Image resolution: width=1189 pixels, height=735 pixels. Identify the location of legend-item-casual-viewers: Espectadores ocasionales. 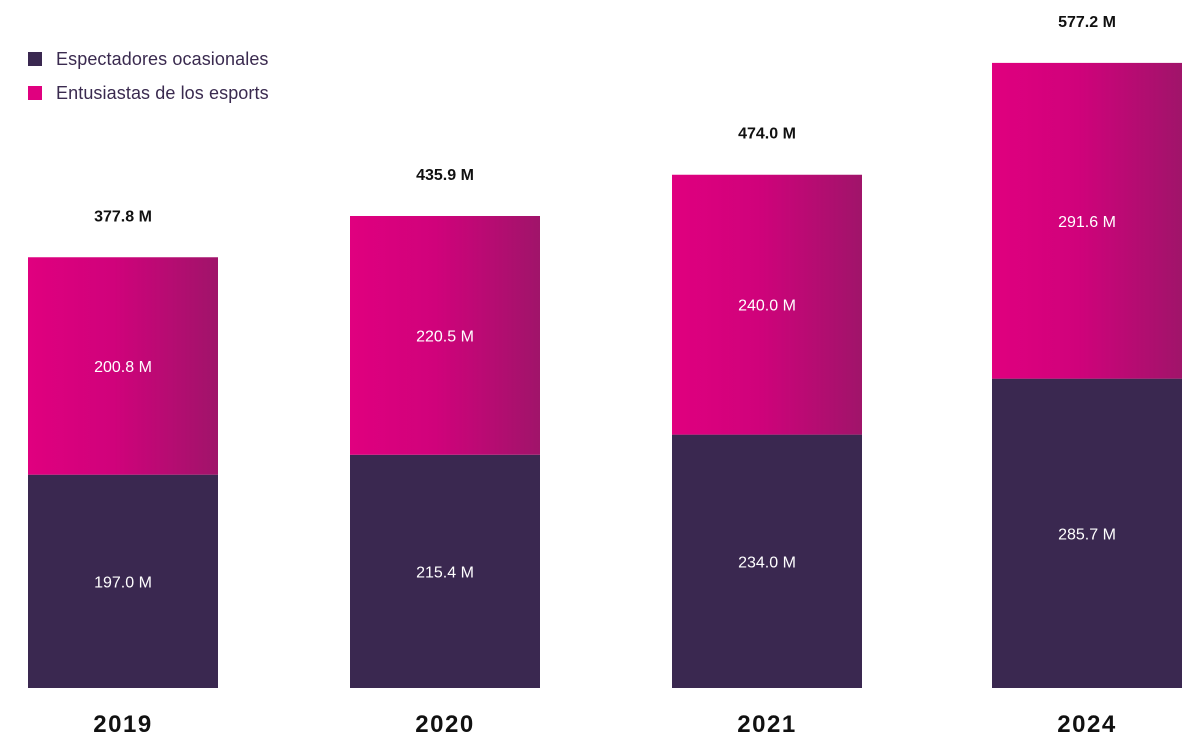
(148, 59).